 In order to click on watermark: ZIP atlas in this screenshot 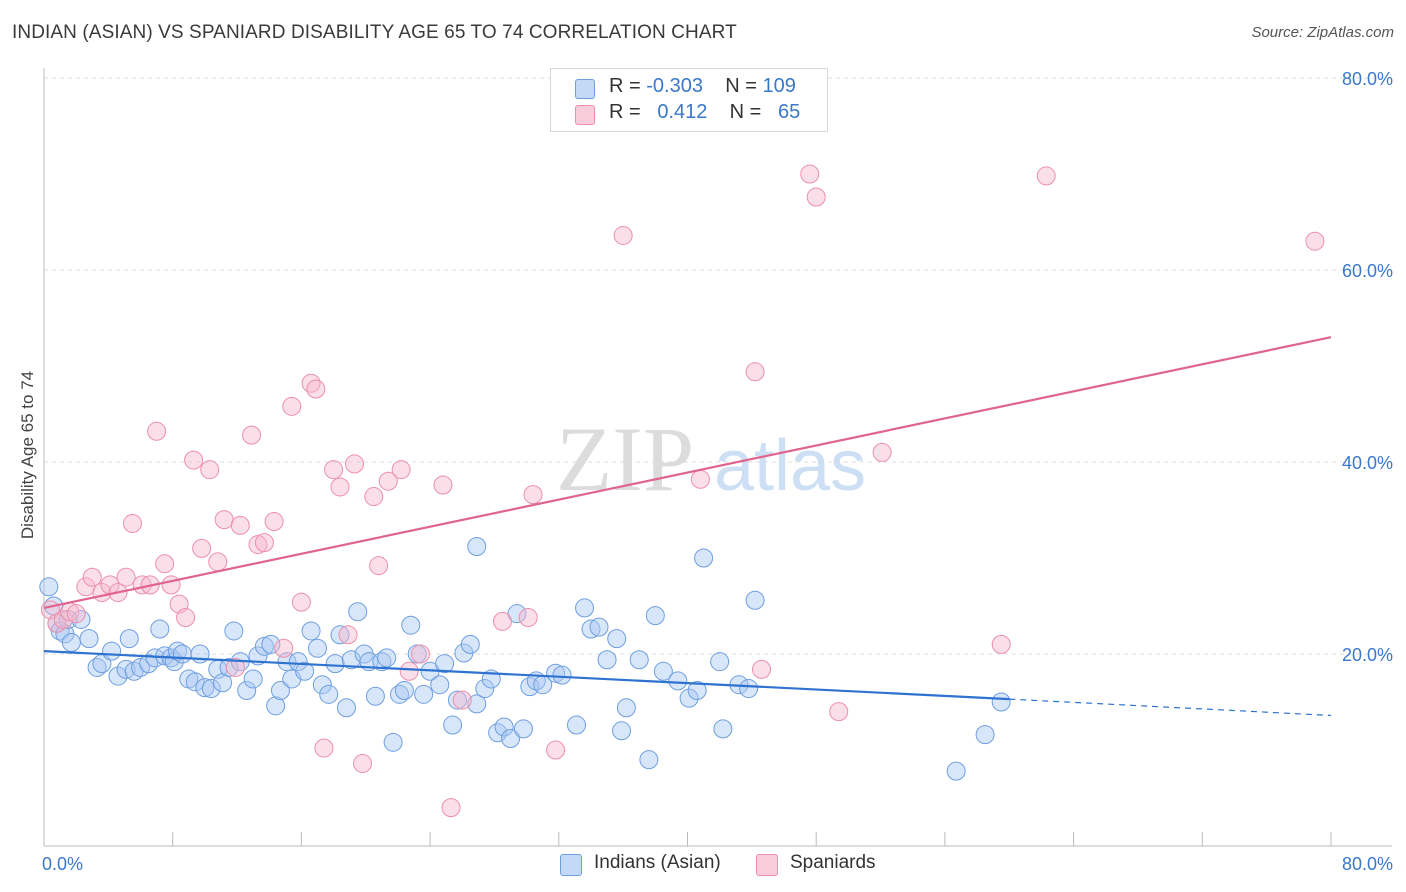, I will do `click(711, 459)`.